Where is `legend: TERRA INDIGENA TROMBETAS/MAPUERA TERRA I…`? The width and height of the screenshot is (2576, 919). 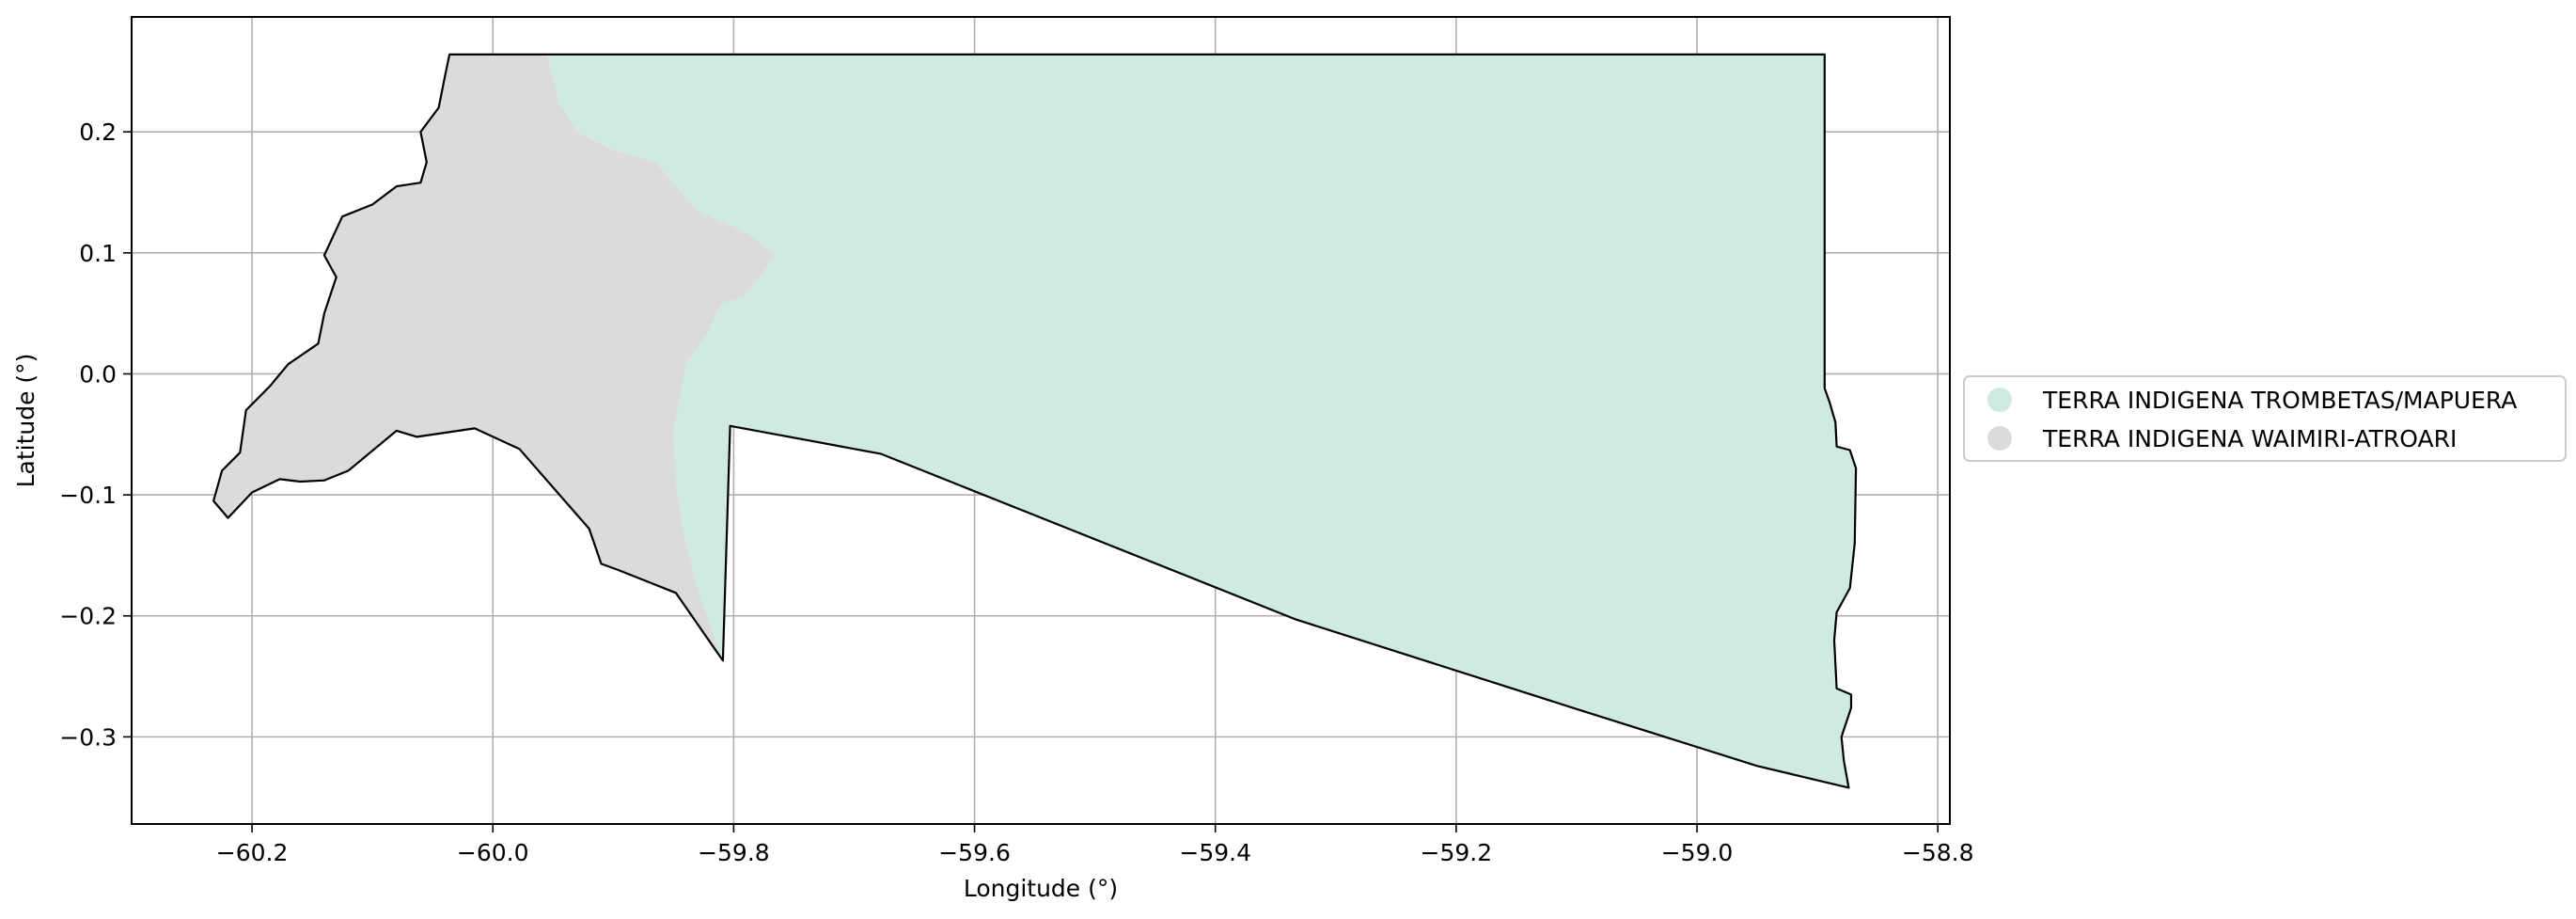 legend: TERRA INDIGENA TROMBETAS/MAPUERA TERRA I… is located at coordinates (2265, 418).